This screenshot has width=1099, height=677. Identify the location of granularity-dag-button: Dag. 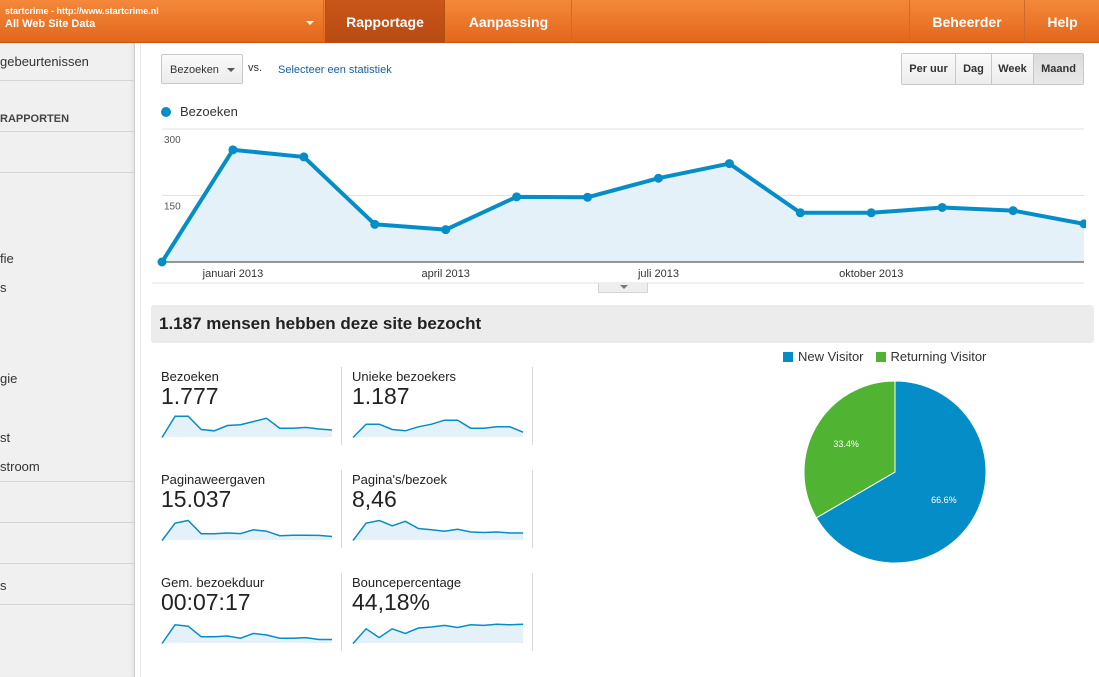
(974, 69).